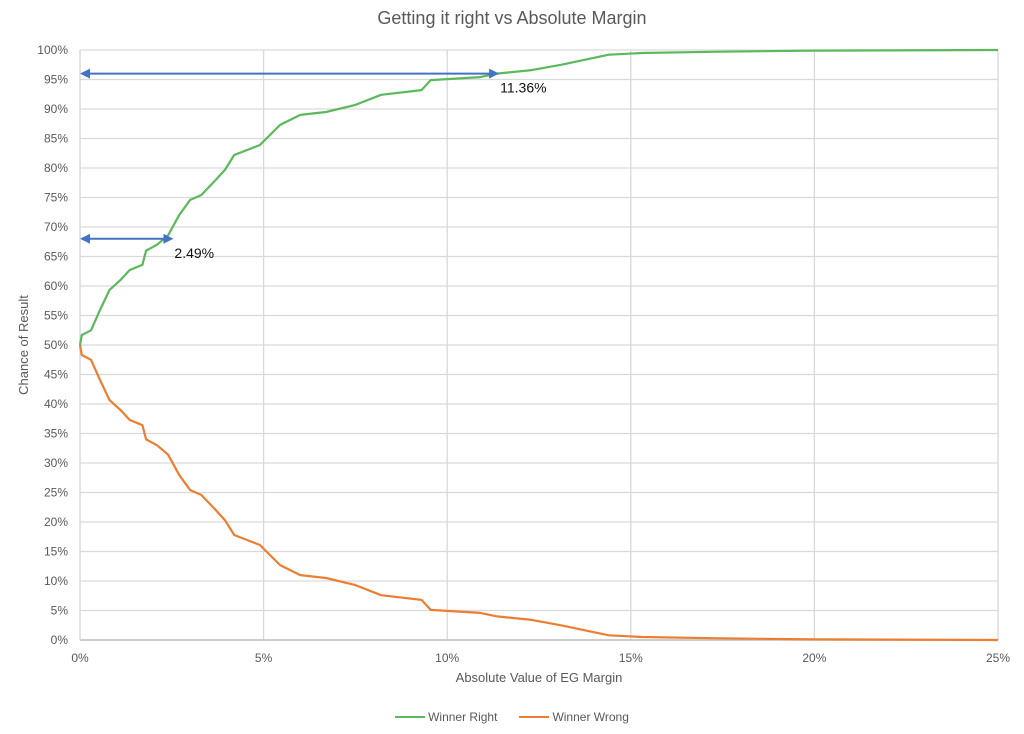 The image size is (1024, 734). What do you see at coordinates (539, 677) in the screenshot?
I see `x-axis-title: Absolute Value of EG Margin` at bounding box center [539, 677].